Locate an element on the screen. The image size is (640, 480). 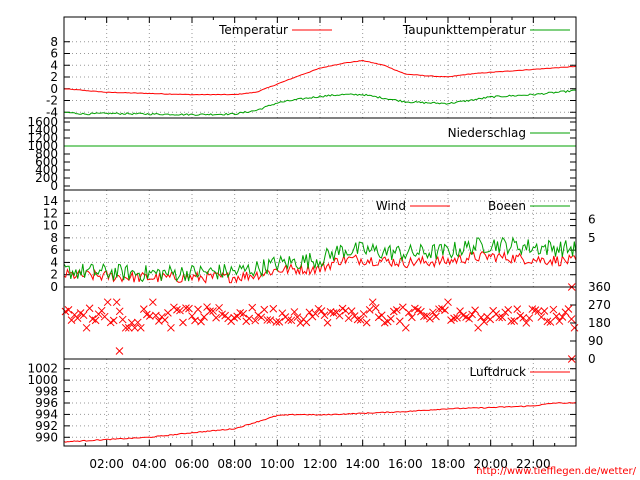
y-tick-label: 998 is located at coordinates (46, 392).